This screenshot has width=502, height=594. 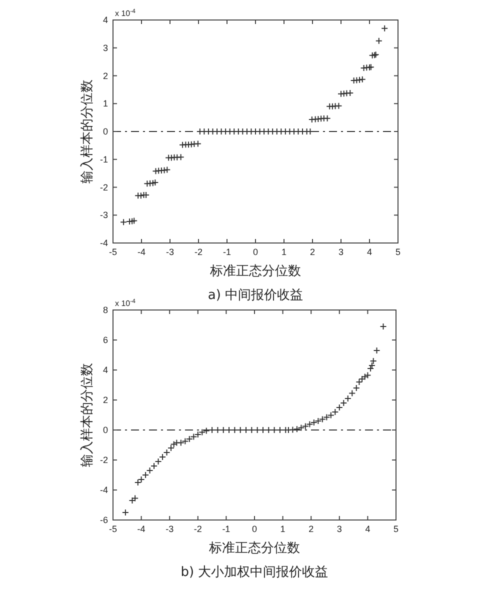 What do you see at coordinates (105, 310) in the screenshot?
I see `y-tick-label: 8` at bounding box center [105, 310].